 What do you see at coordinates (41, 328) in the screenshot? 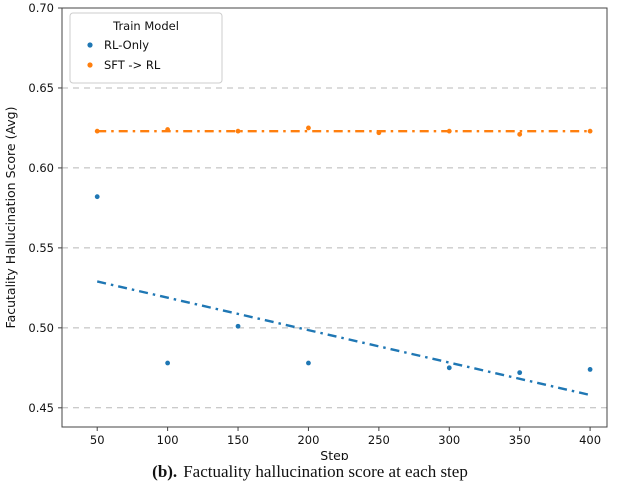
I see `y-tick-label: 0.50` at bounding box center [41, 328].